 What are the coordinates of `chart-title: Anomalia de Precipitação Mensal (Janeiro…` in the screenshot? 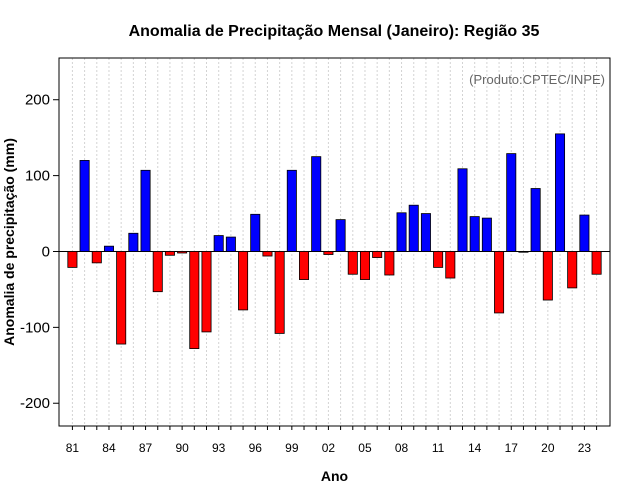 It's located at (334, 31).